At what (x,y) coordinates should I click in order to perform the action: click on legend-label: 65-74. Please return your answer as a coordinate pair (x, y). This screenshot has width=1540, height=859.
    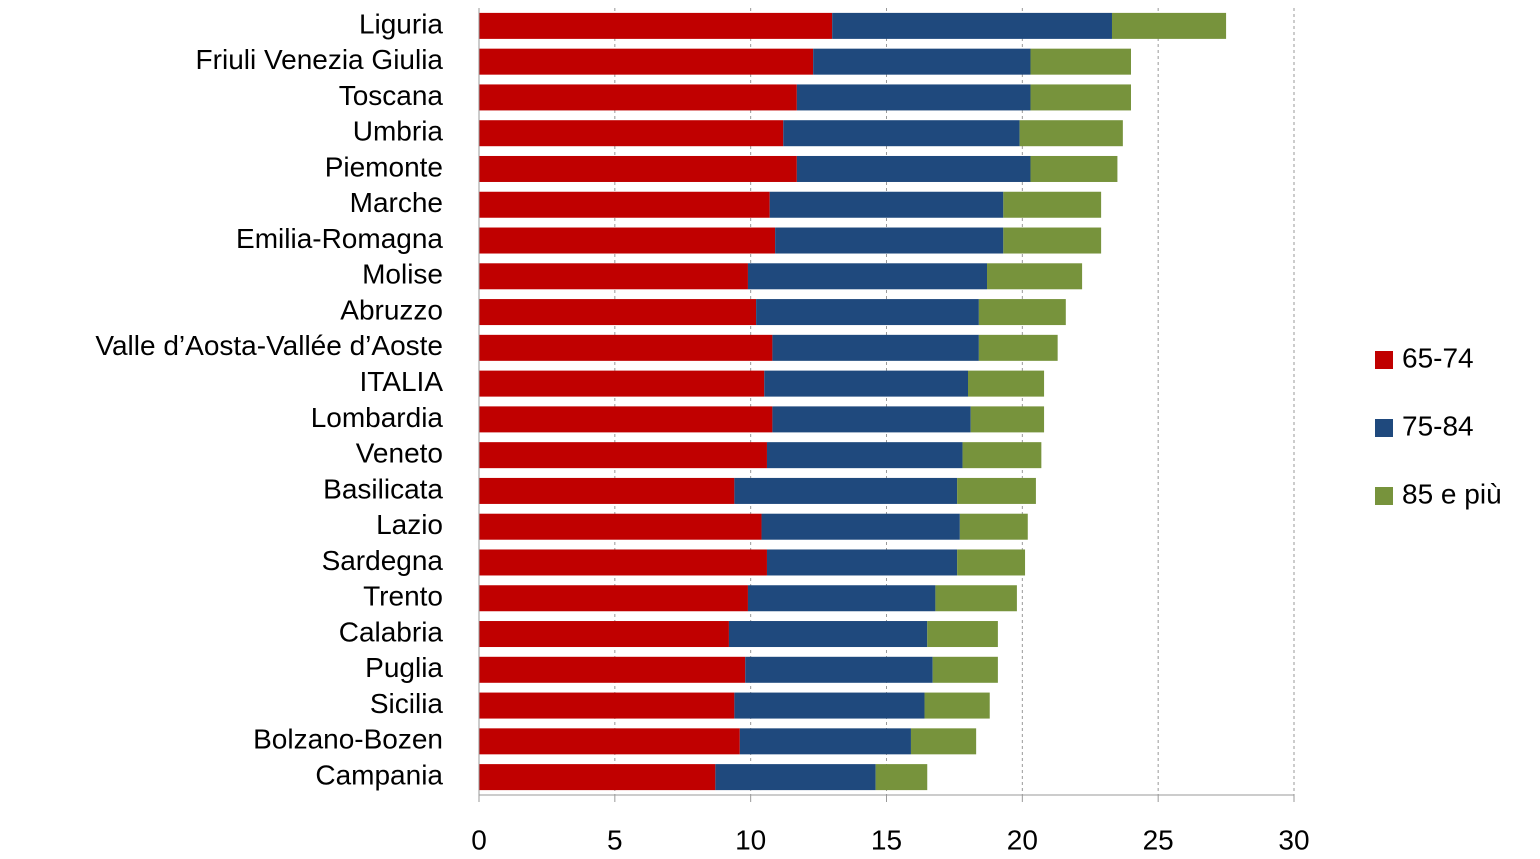
    Looking at the image, I should click on (1438, 357).